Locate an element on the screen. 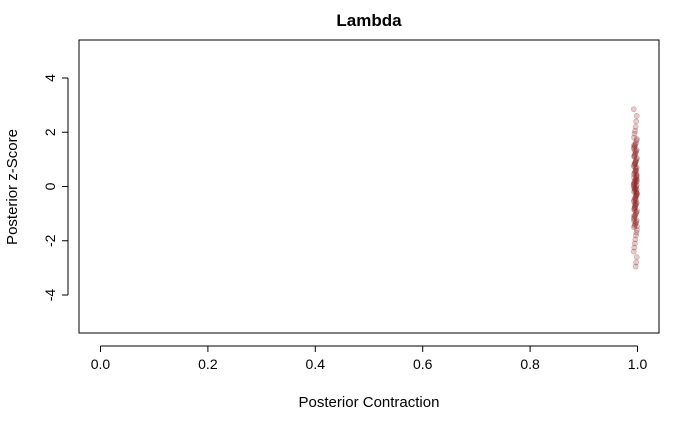  x-tick-label: 0.4 is located at coordinates (316, 364).